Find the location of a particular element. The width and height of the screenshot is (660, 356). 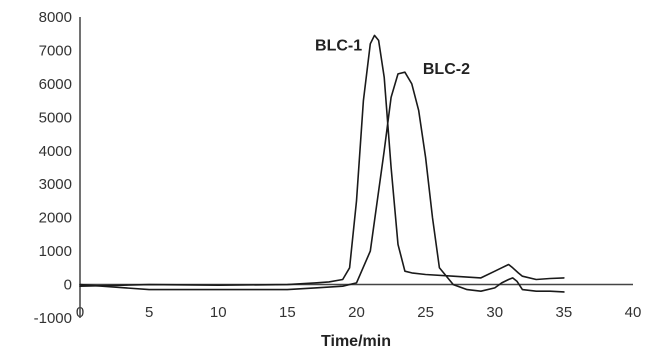

x-axis-label: Time/min is located at coordinates (356, 341).